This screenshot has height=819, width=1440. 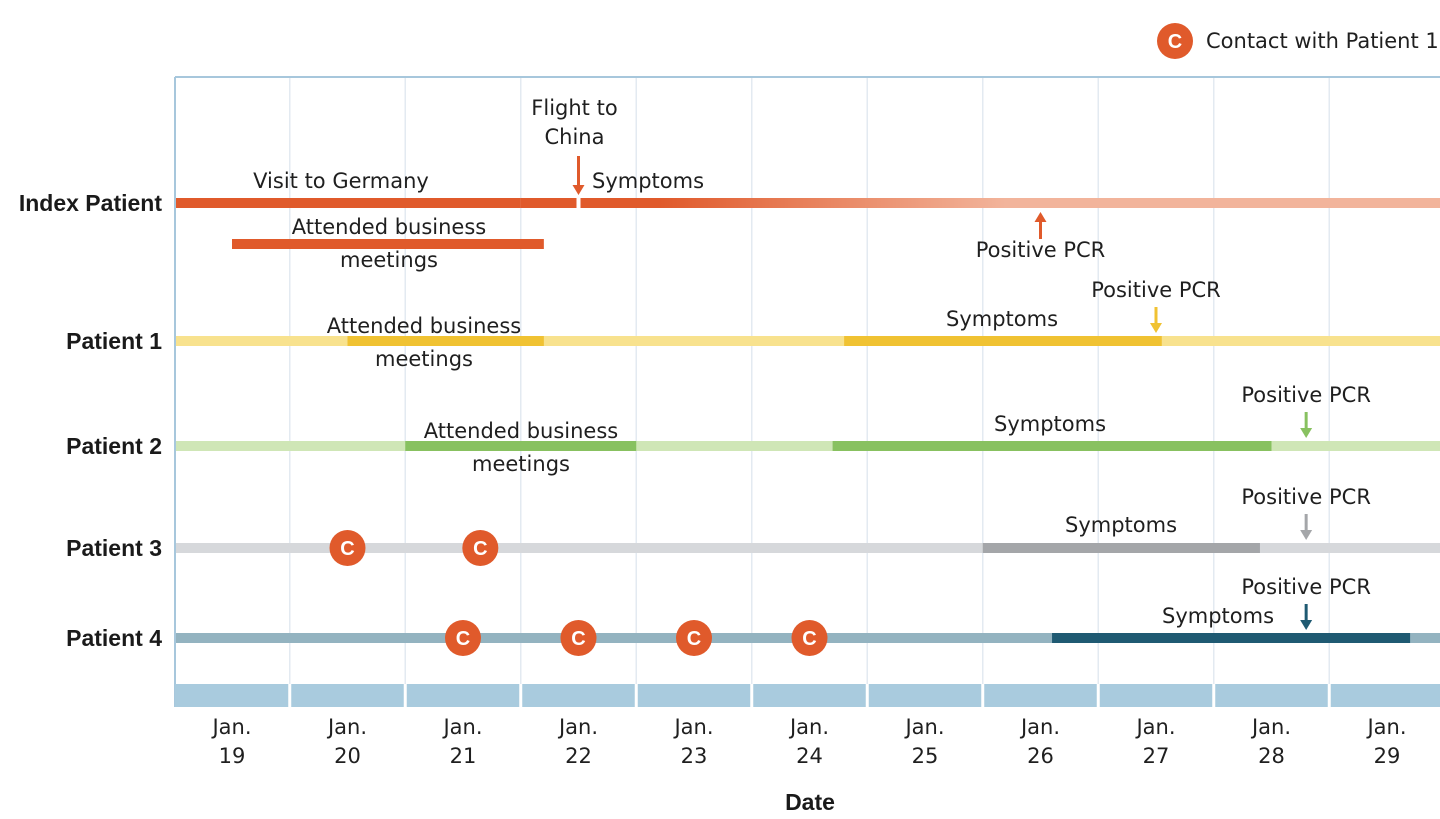 I want to click on arrow-label: China, so click(x=575, y=137).